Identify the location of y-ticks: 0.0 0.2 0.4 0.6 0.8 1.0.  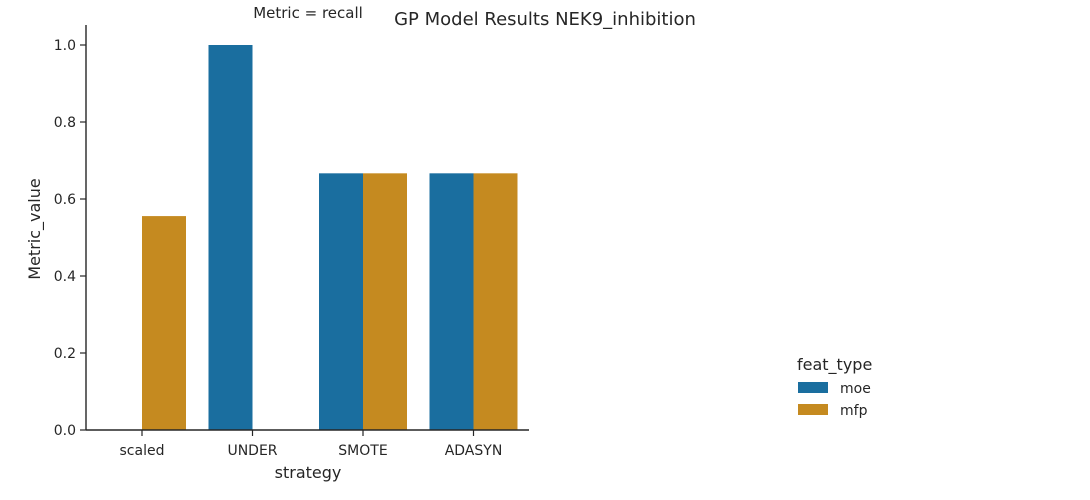
(70, 238).